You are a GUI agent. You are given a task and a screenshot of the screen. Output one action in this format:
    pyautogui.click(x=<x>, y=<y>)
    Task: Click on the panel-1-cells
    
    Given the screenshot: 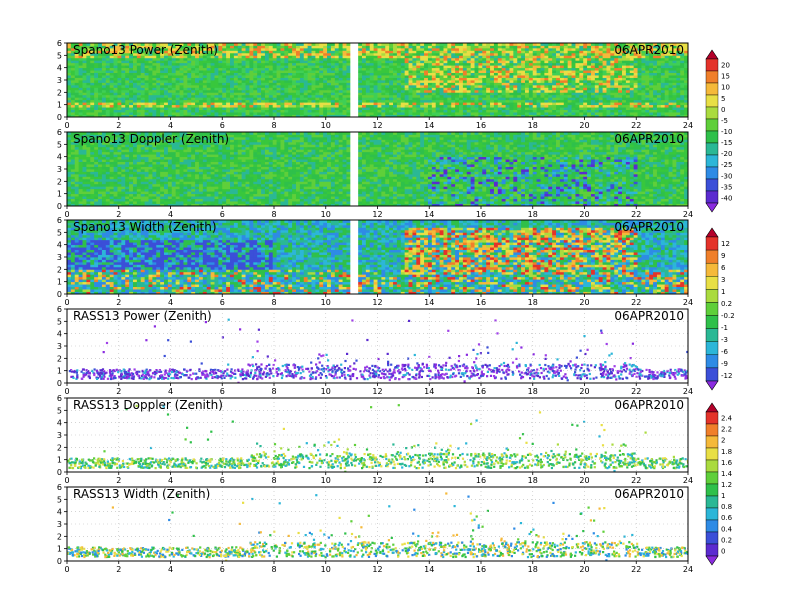 What is the action you would take?
    pyautogui.click(x=377, y=80)
    